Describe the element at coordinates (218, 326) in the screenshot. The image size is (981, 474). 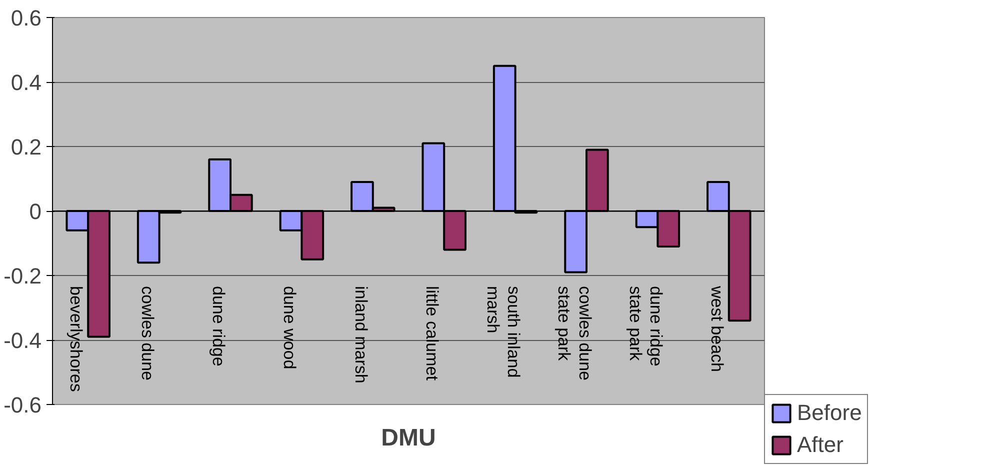
I see `x-tick-label: dune ridge` at that location.